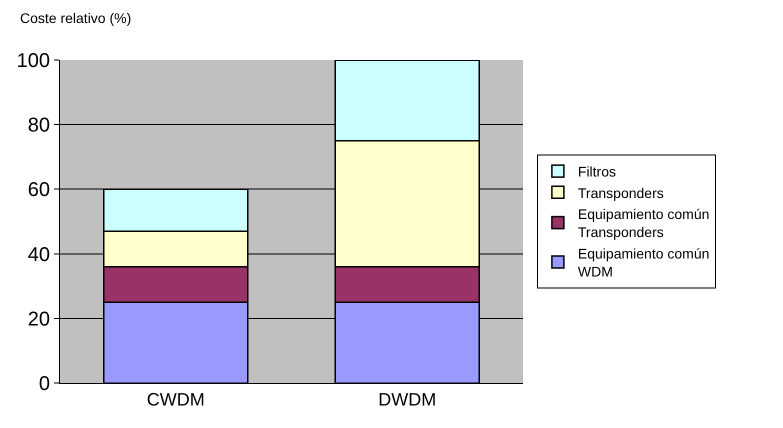 Image resolution: width=783 pixels, height=428 pixels. I want to click on legend-label: Equipamiento común Transponders, so click(644, 223).